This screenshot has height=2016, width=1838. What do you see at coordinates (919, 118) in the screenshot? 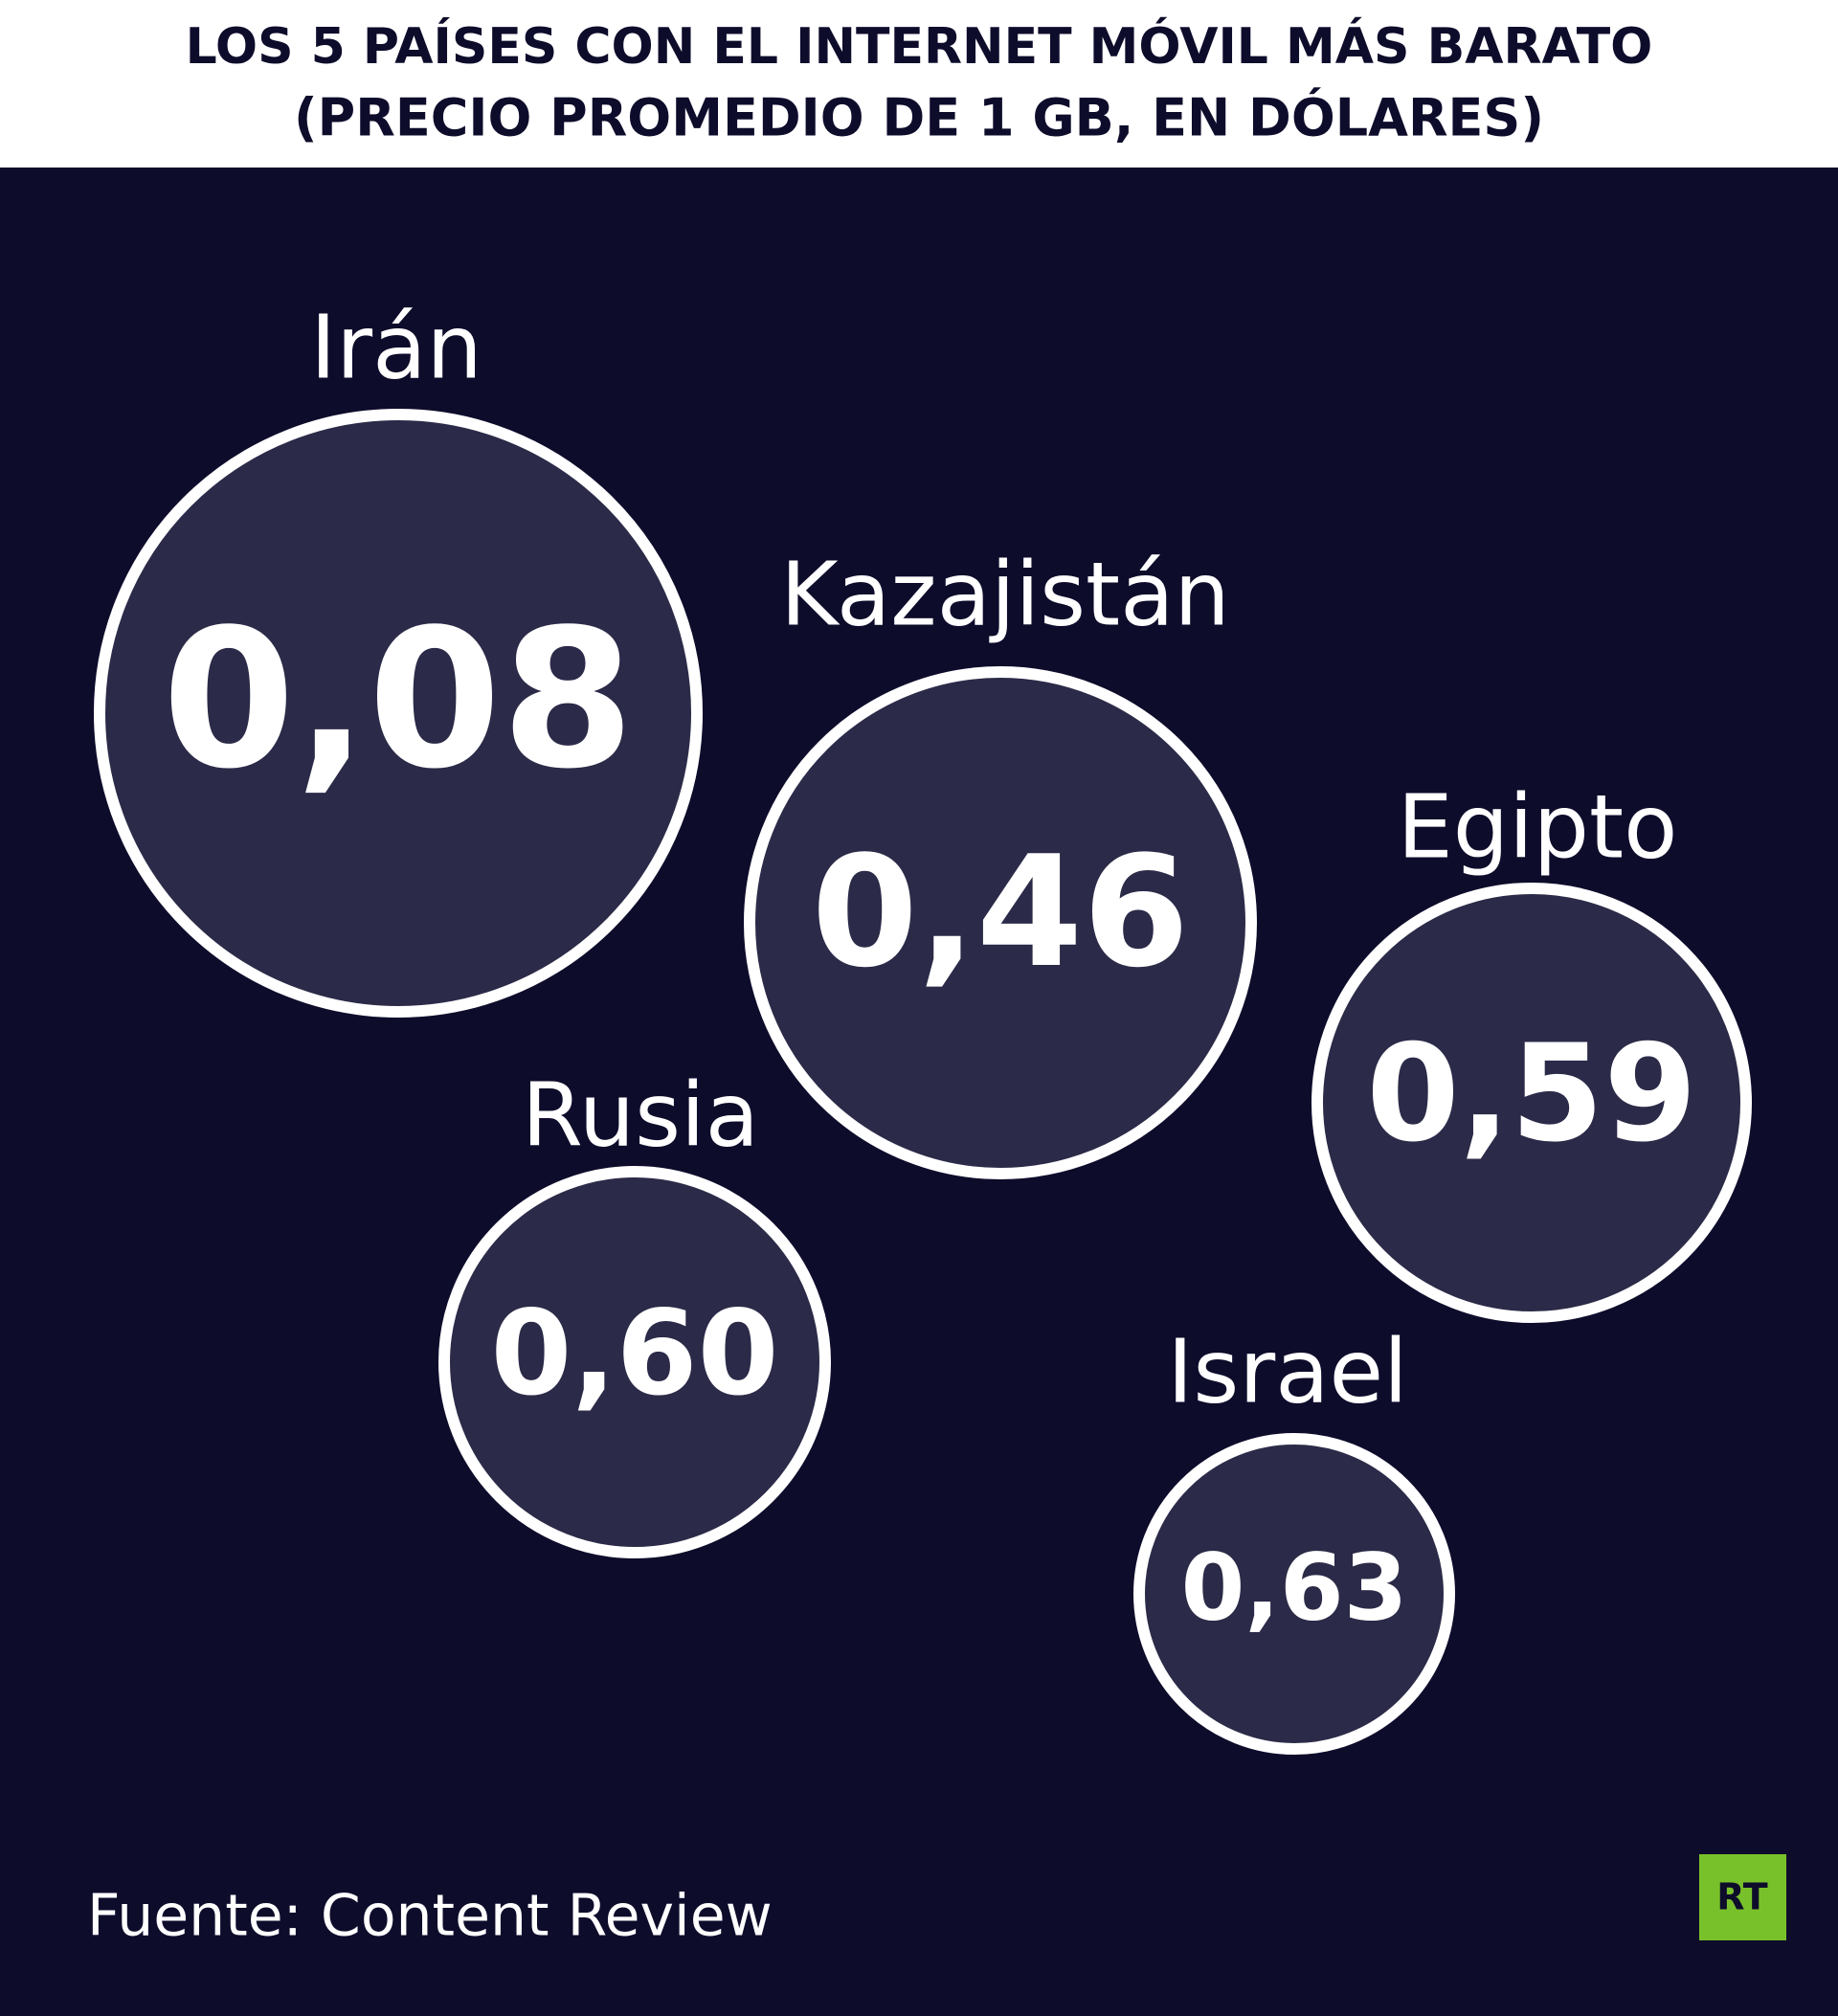
I see `chart-subtitle: (PRECIO PROMEDIO DE 1 GB, EN DÓLARES)` at bounding box center [919, 118].